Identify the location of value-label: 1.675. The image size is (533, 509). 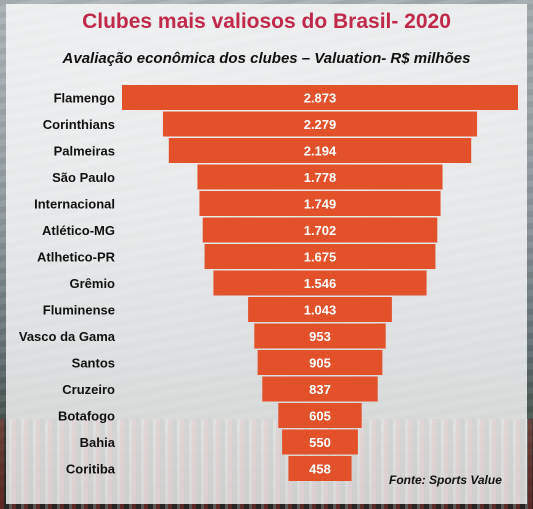
(320, 257).